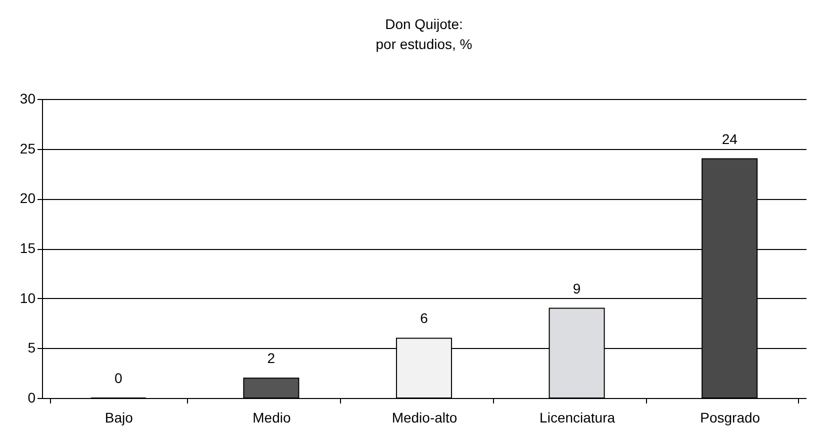 This screenshot has height=439, width=814. What do you see at coordinates (578, 418) in the screenshot?
I see `x-tick-label: Licenciatura` at bounding box center [578, 418].